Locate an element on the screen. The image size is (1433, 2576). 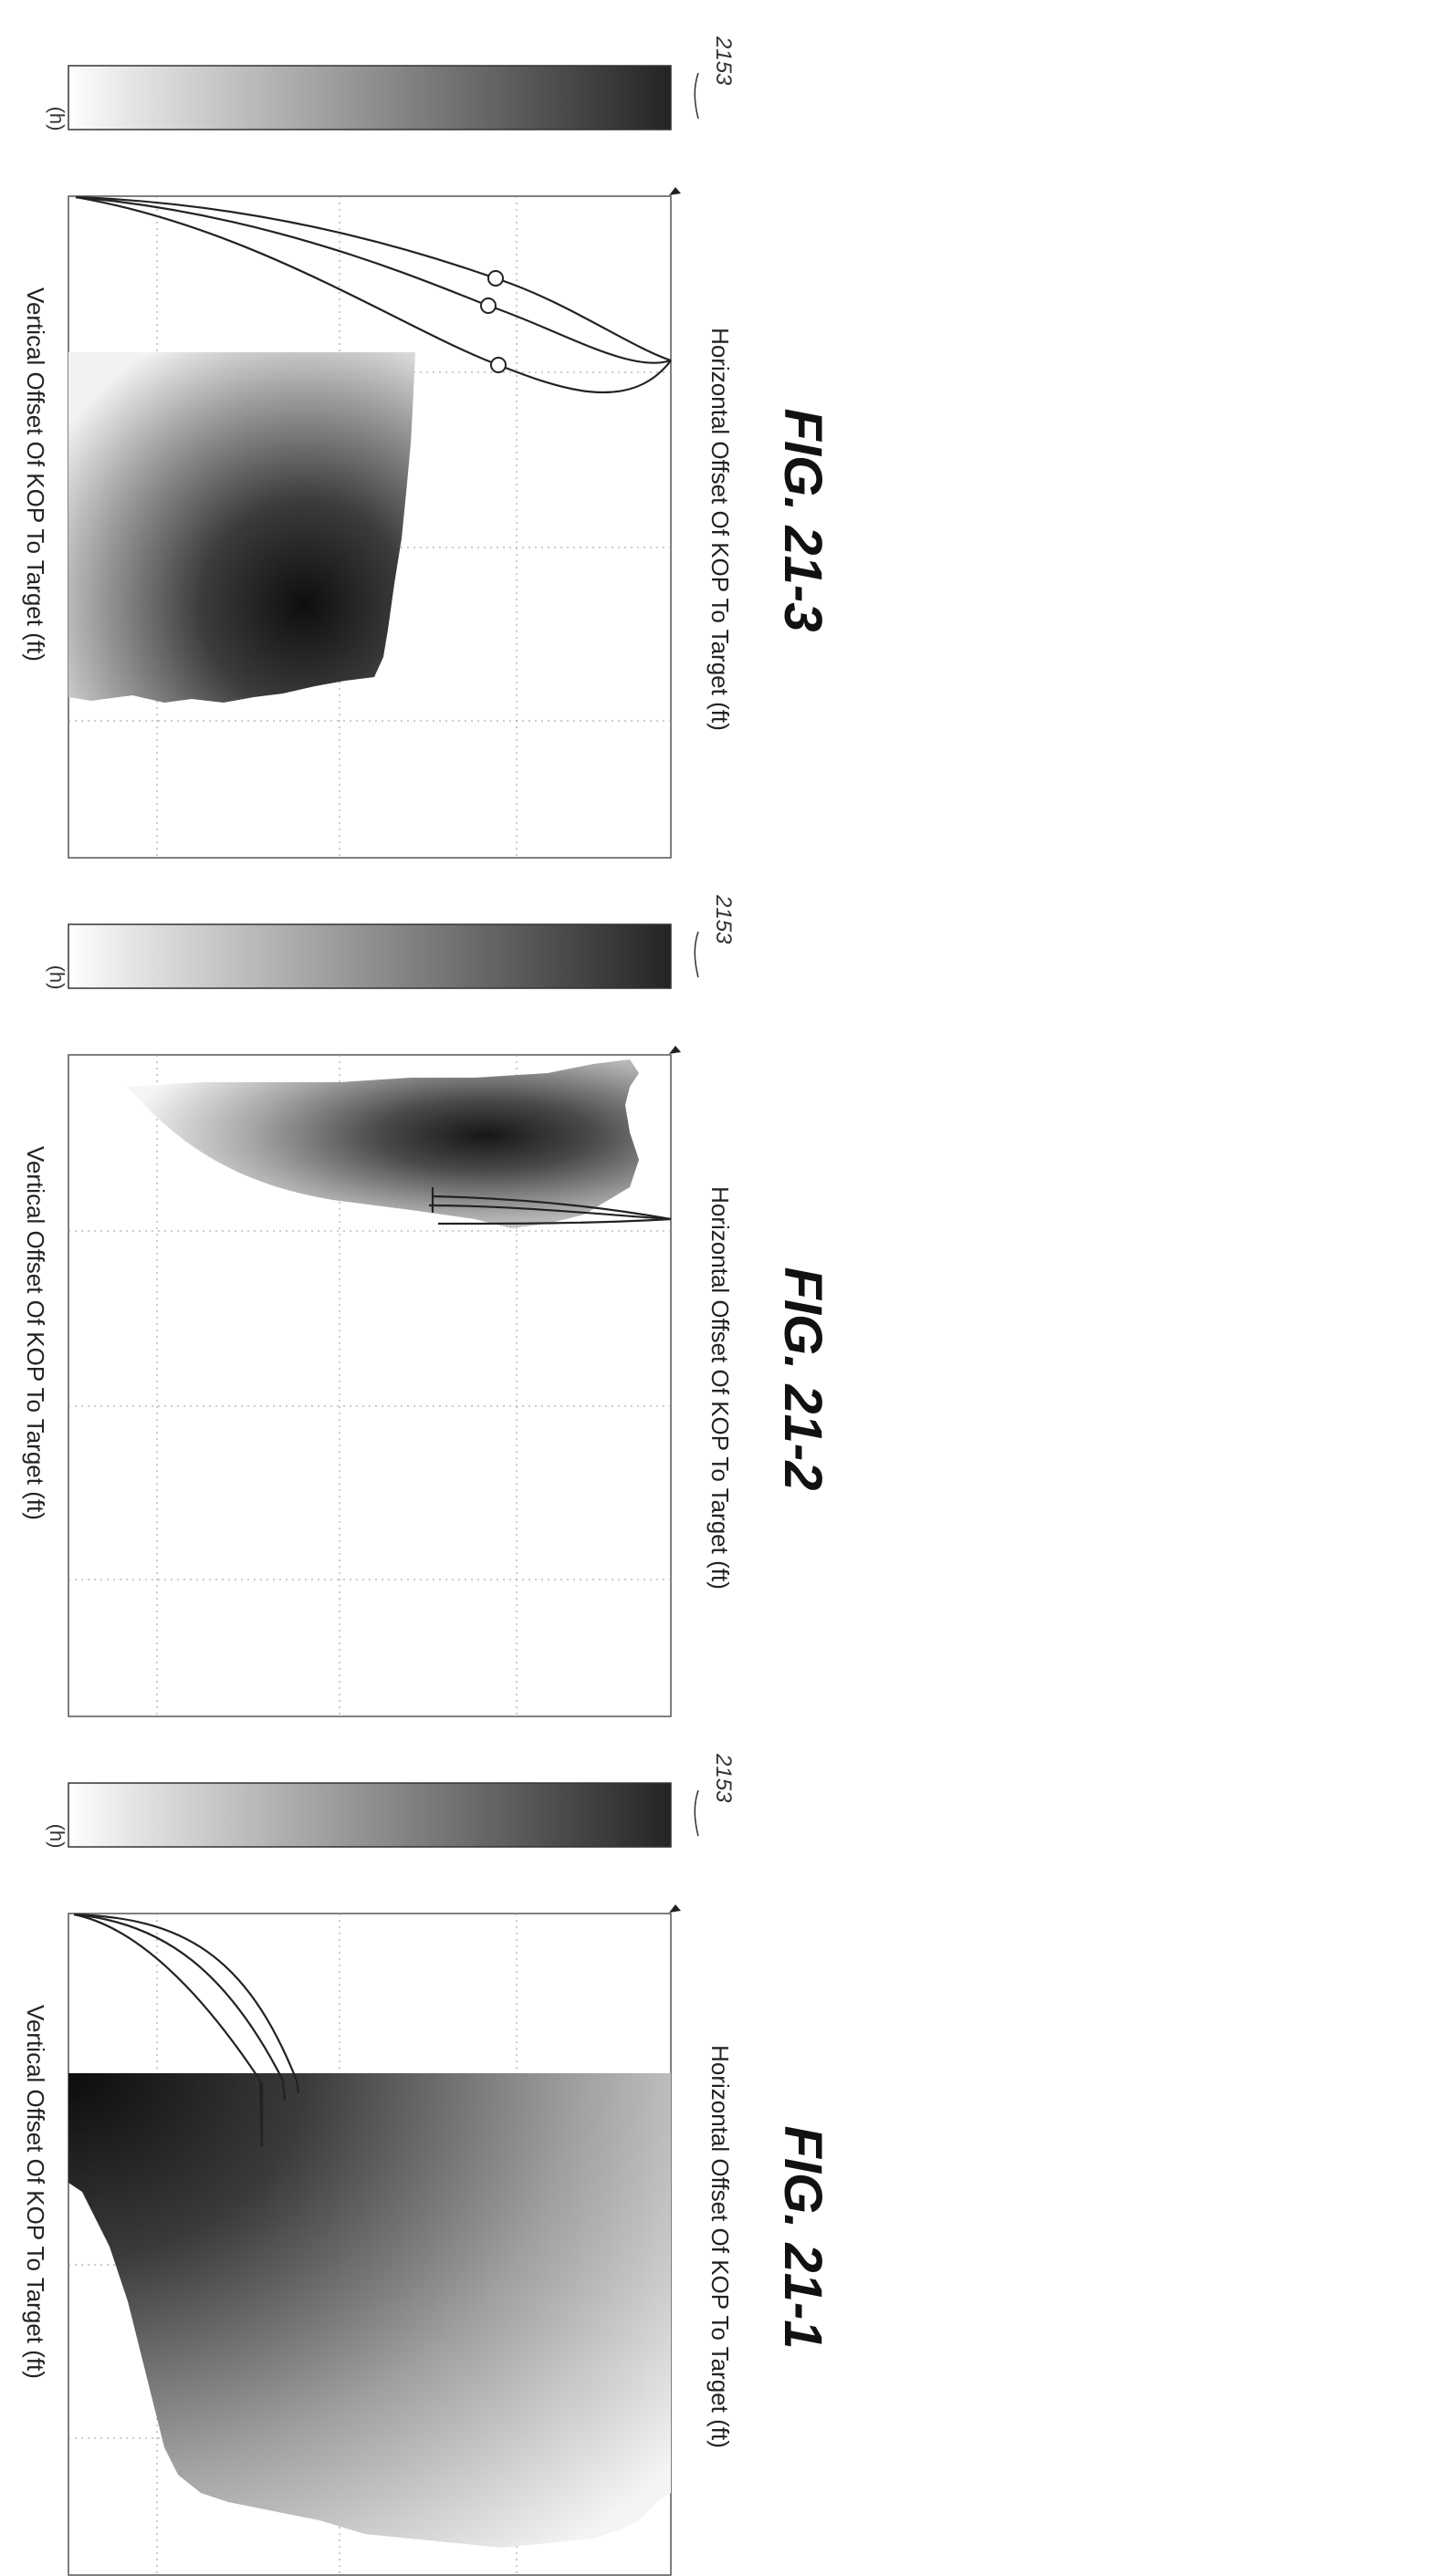
solution-markers is located at coordinates (494, 321).